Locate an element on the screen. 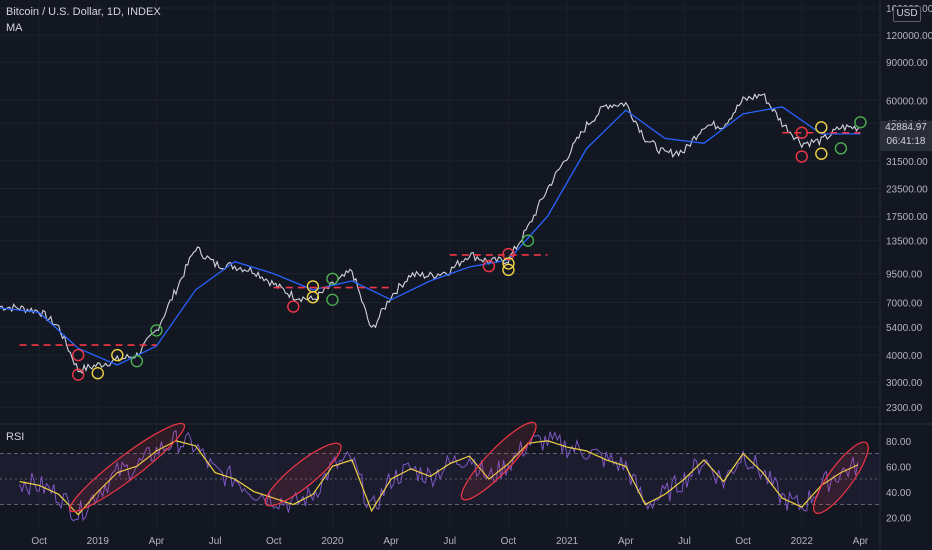  symbol-legend: Bitcoin / U.S. Dollar, 1D, INDEX is located at coordinates (83, 12).